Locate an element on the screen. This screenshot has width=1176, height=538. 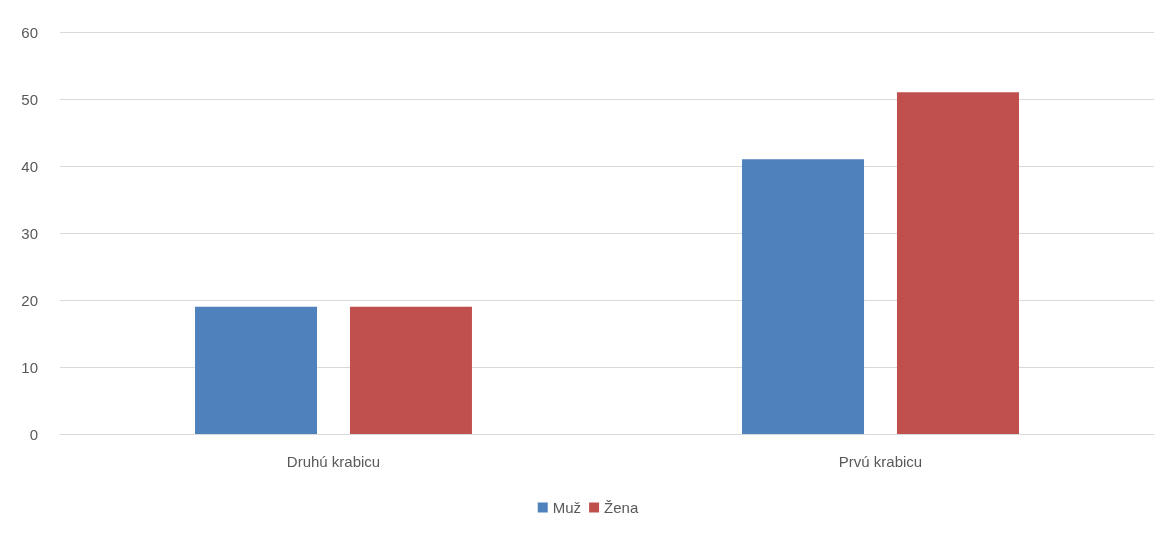
y-tick-label: 20 is located at coordinates (29, 300).